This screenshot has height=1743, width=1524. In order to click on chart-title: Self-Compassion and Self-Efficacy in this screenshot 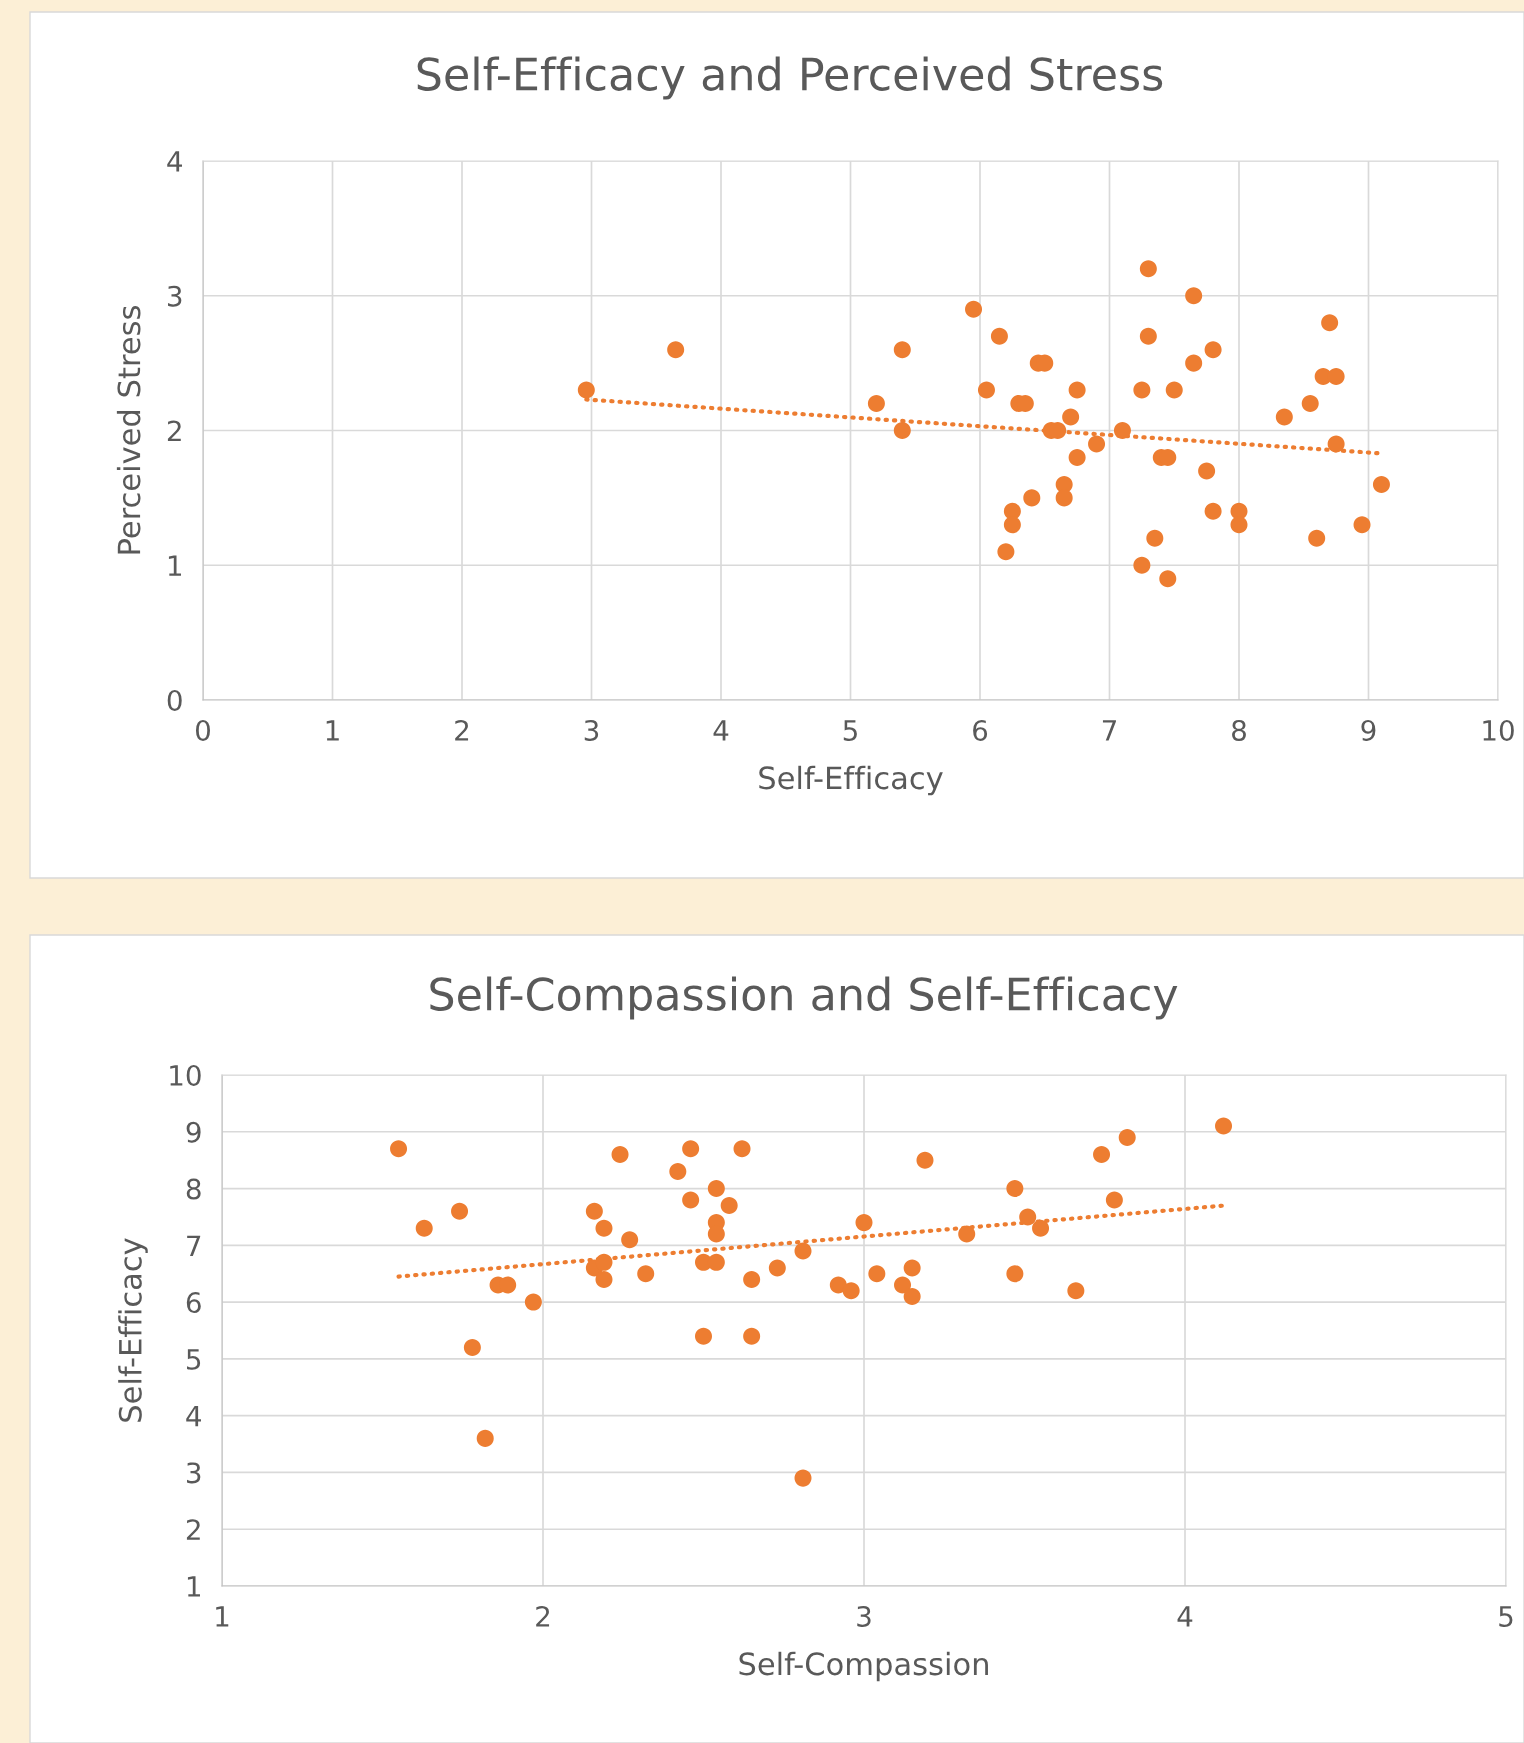, I will do `click(804, 998)`.